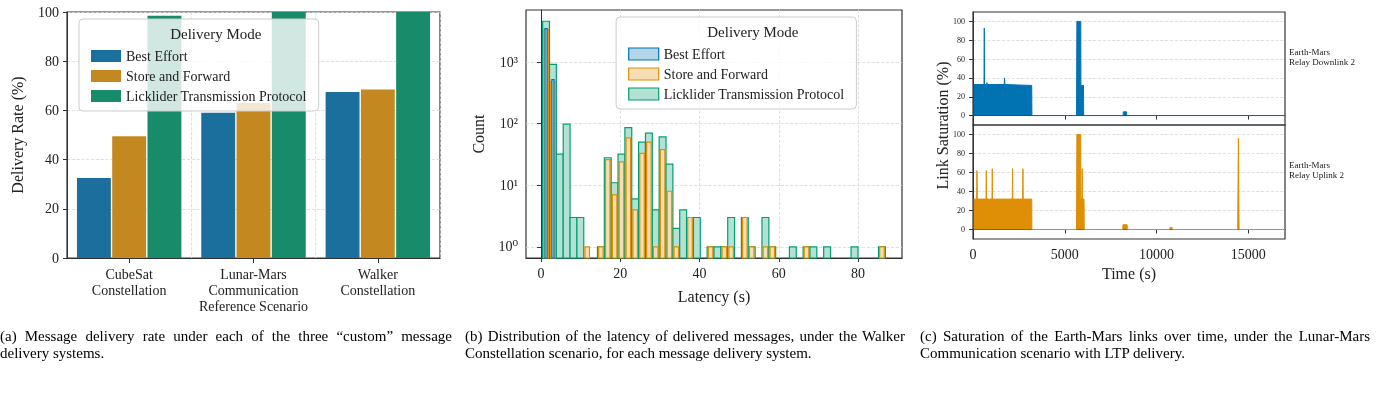 The height and width of the screenshot is (413, 1384). I want to click on y-axis-title: Count, so click(478, 133).